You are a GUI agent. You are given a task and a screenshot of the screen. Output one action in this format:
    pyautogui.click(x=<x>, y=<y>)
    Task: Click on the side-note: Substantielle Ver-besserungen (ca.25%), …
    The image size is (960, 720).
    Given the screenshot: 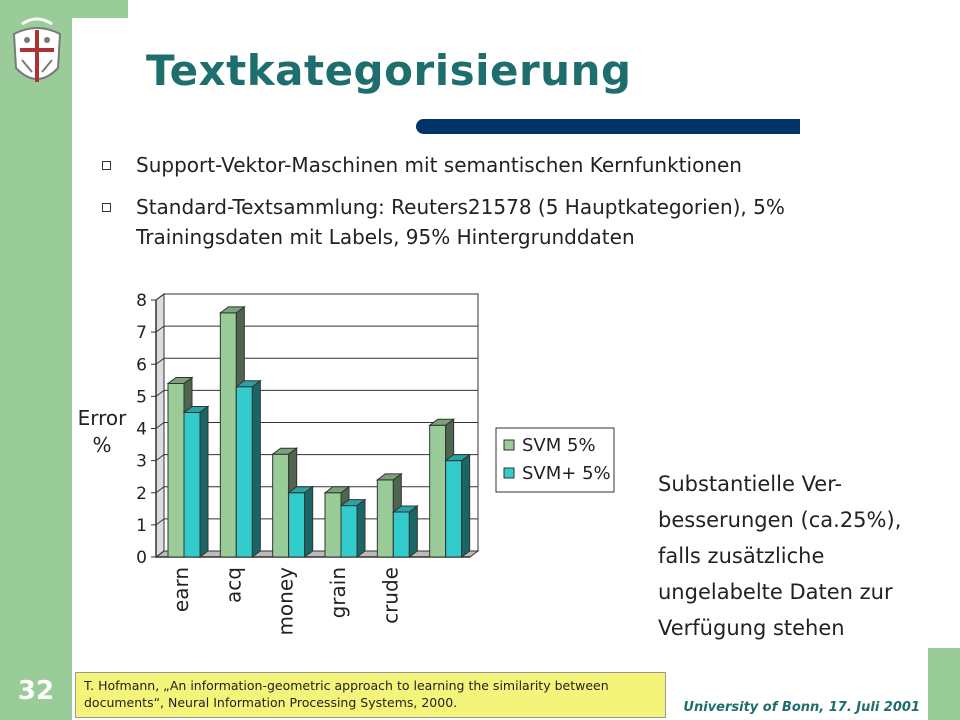 What is the action you would take?
    pyautogui.click(x=780, y=556)
    